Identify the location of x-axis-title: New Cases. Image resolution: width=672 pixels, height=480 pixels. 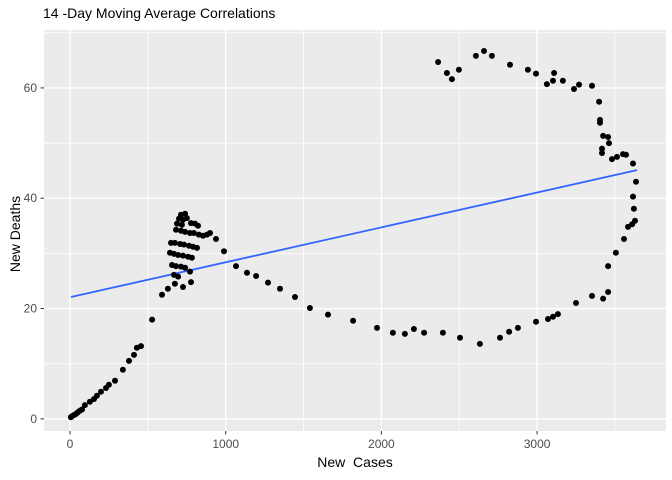
(355, 462).